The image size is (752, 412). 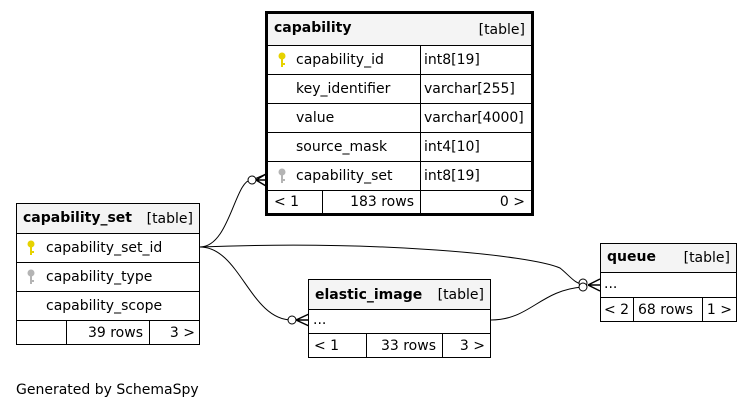 What do you see at coordinates (292, 320) in the screenshot?
I see `zero-marker-elastic-image` at bounding box center [292, 320].